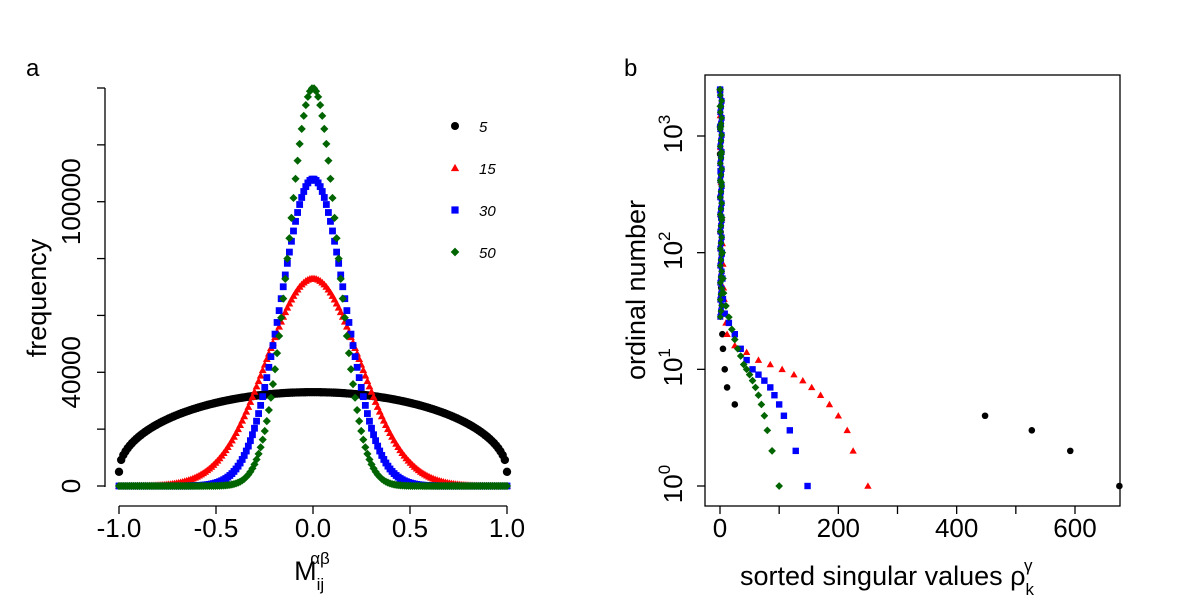 The height and width of the screenshot is (600, 1200). What do you see at coordinates (313, 528) in the screenshot?
I see `panel-a-x-tick-label: 0.0` at bounding box center [313, 528].